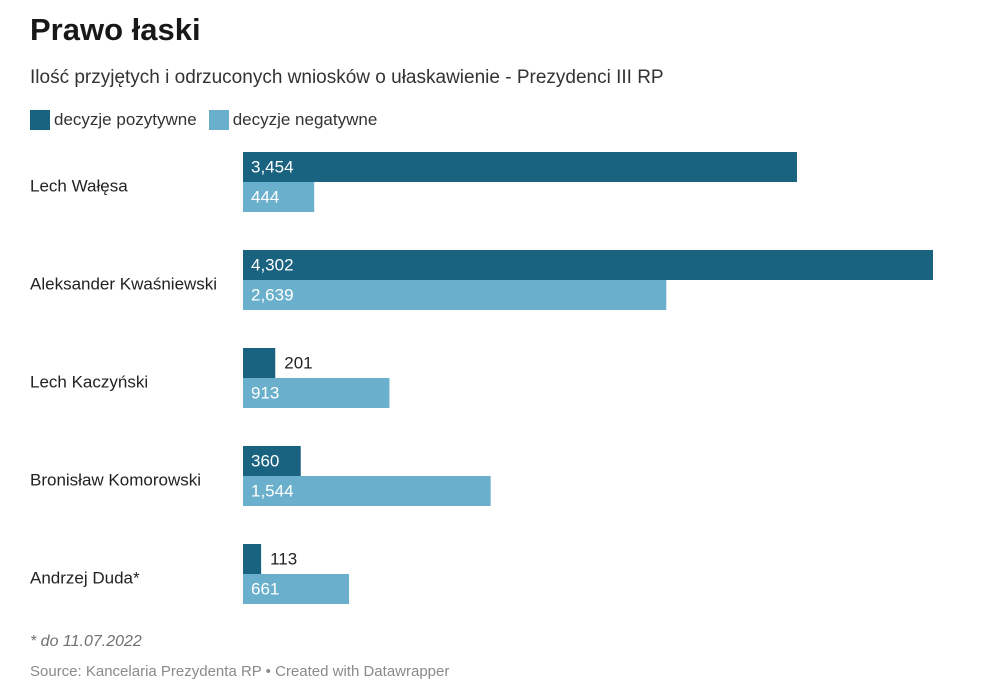  What do you see at coordinates (265, 588) in the screenshot?
I see `value-label-negative: 661` at bounding box center [265, 588].